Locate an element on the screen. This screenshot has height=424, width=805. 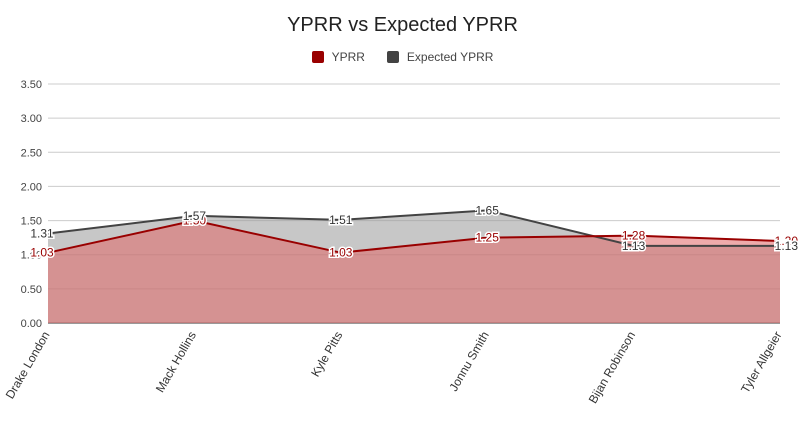
x-tick-label: Tyler Allgeier is located at coordinates (761, 362).